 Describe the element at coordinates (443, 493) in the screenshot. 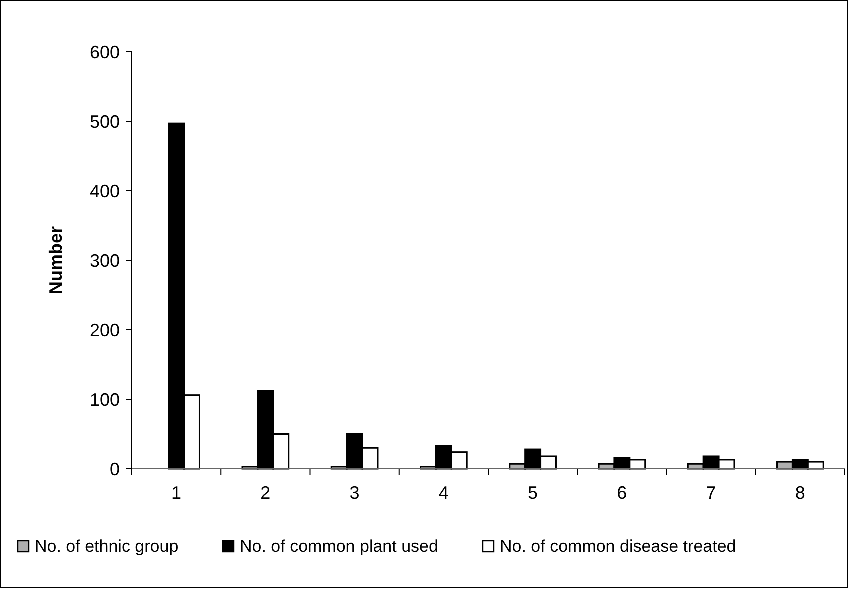

I see `x-tick-label: 4` at that location.